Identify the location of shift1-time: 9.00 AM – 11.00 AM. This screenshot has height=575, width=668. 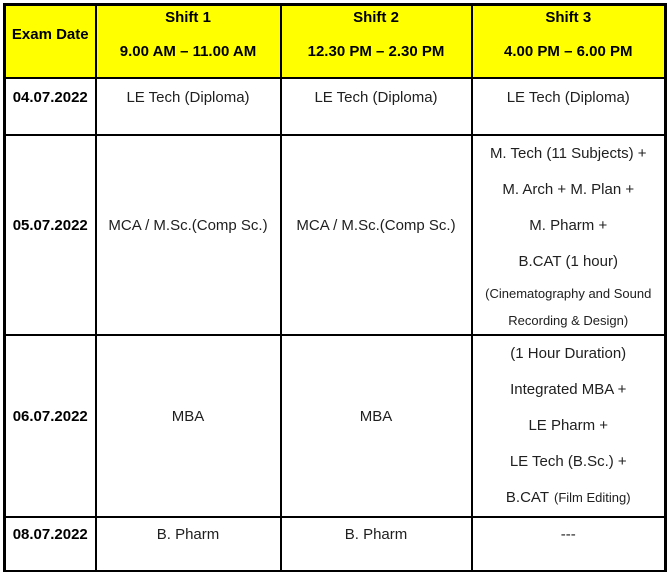
(188, 51).